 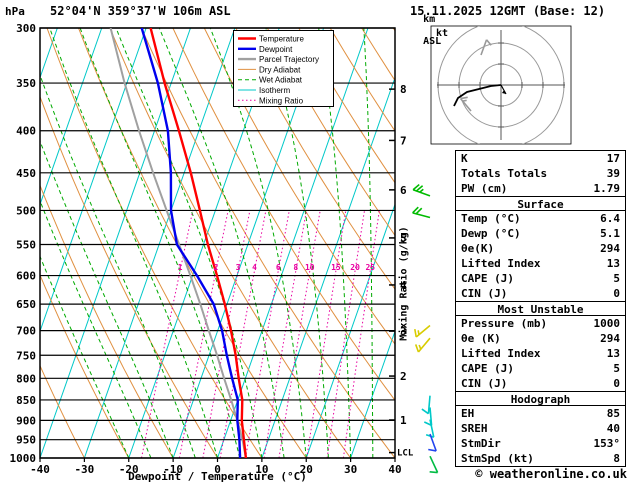 I want to click on indices-row-value: 39, so click(x=613, y=173).